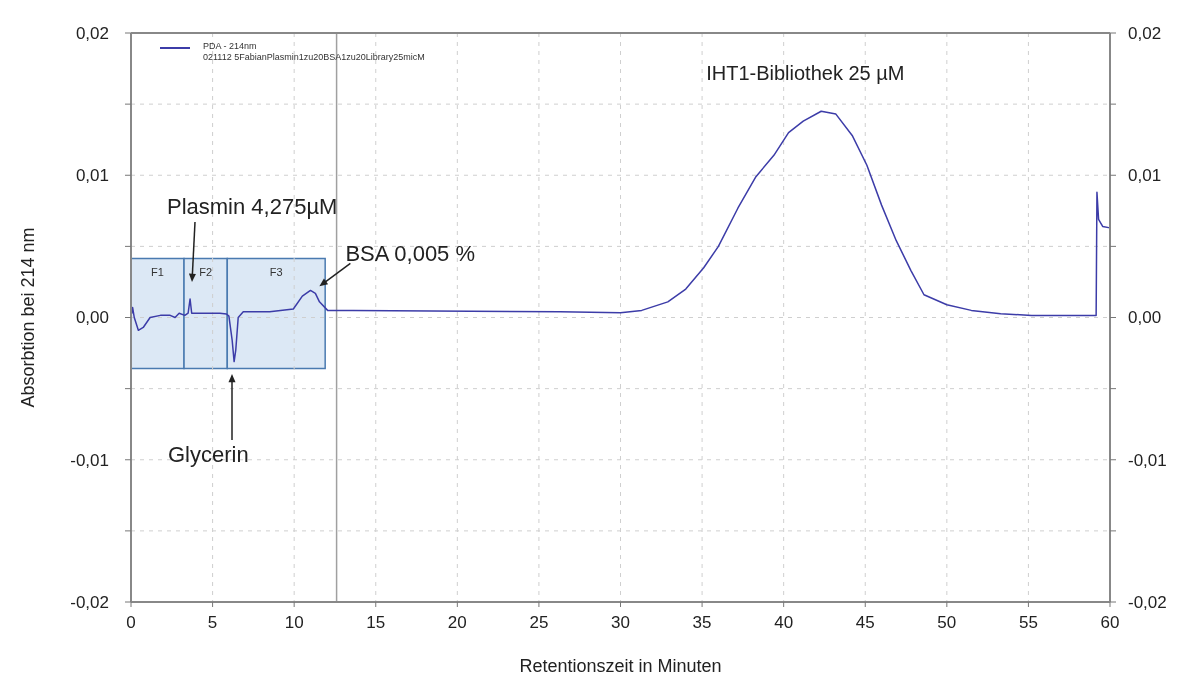  I want to click on x-tick-label: 0, so click(131, 622).